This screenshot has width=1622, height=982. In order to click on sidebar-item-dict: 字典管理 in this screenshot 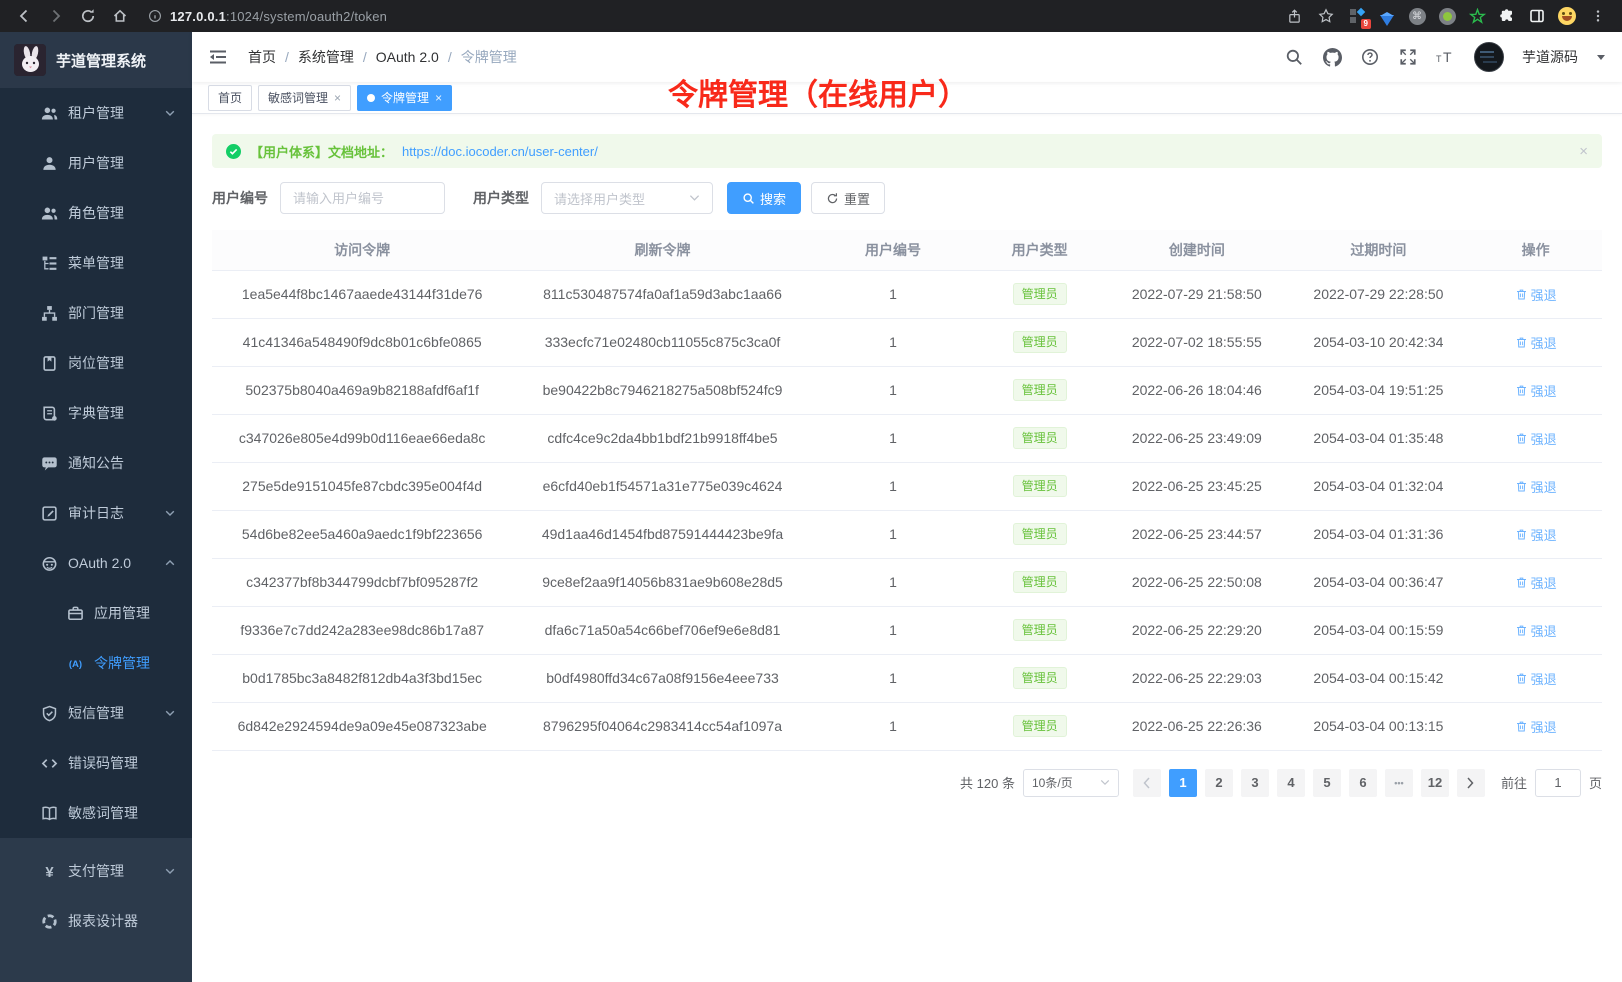, I will do `click(96, 413)`.